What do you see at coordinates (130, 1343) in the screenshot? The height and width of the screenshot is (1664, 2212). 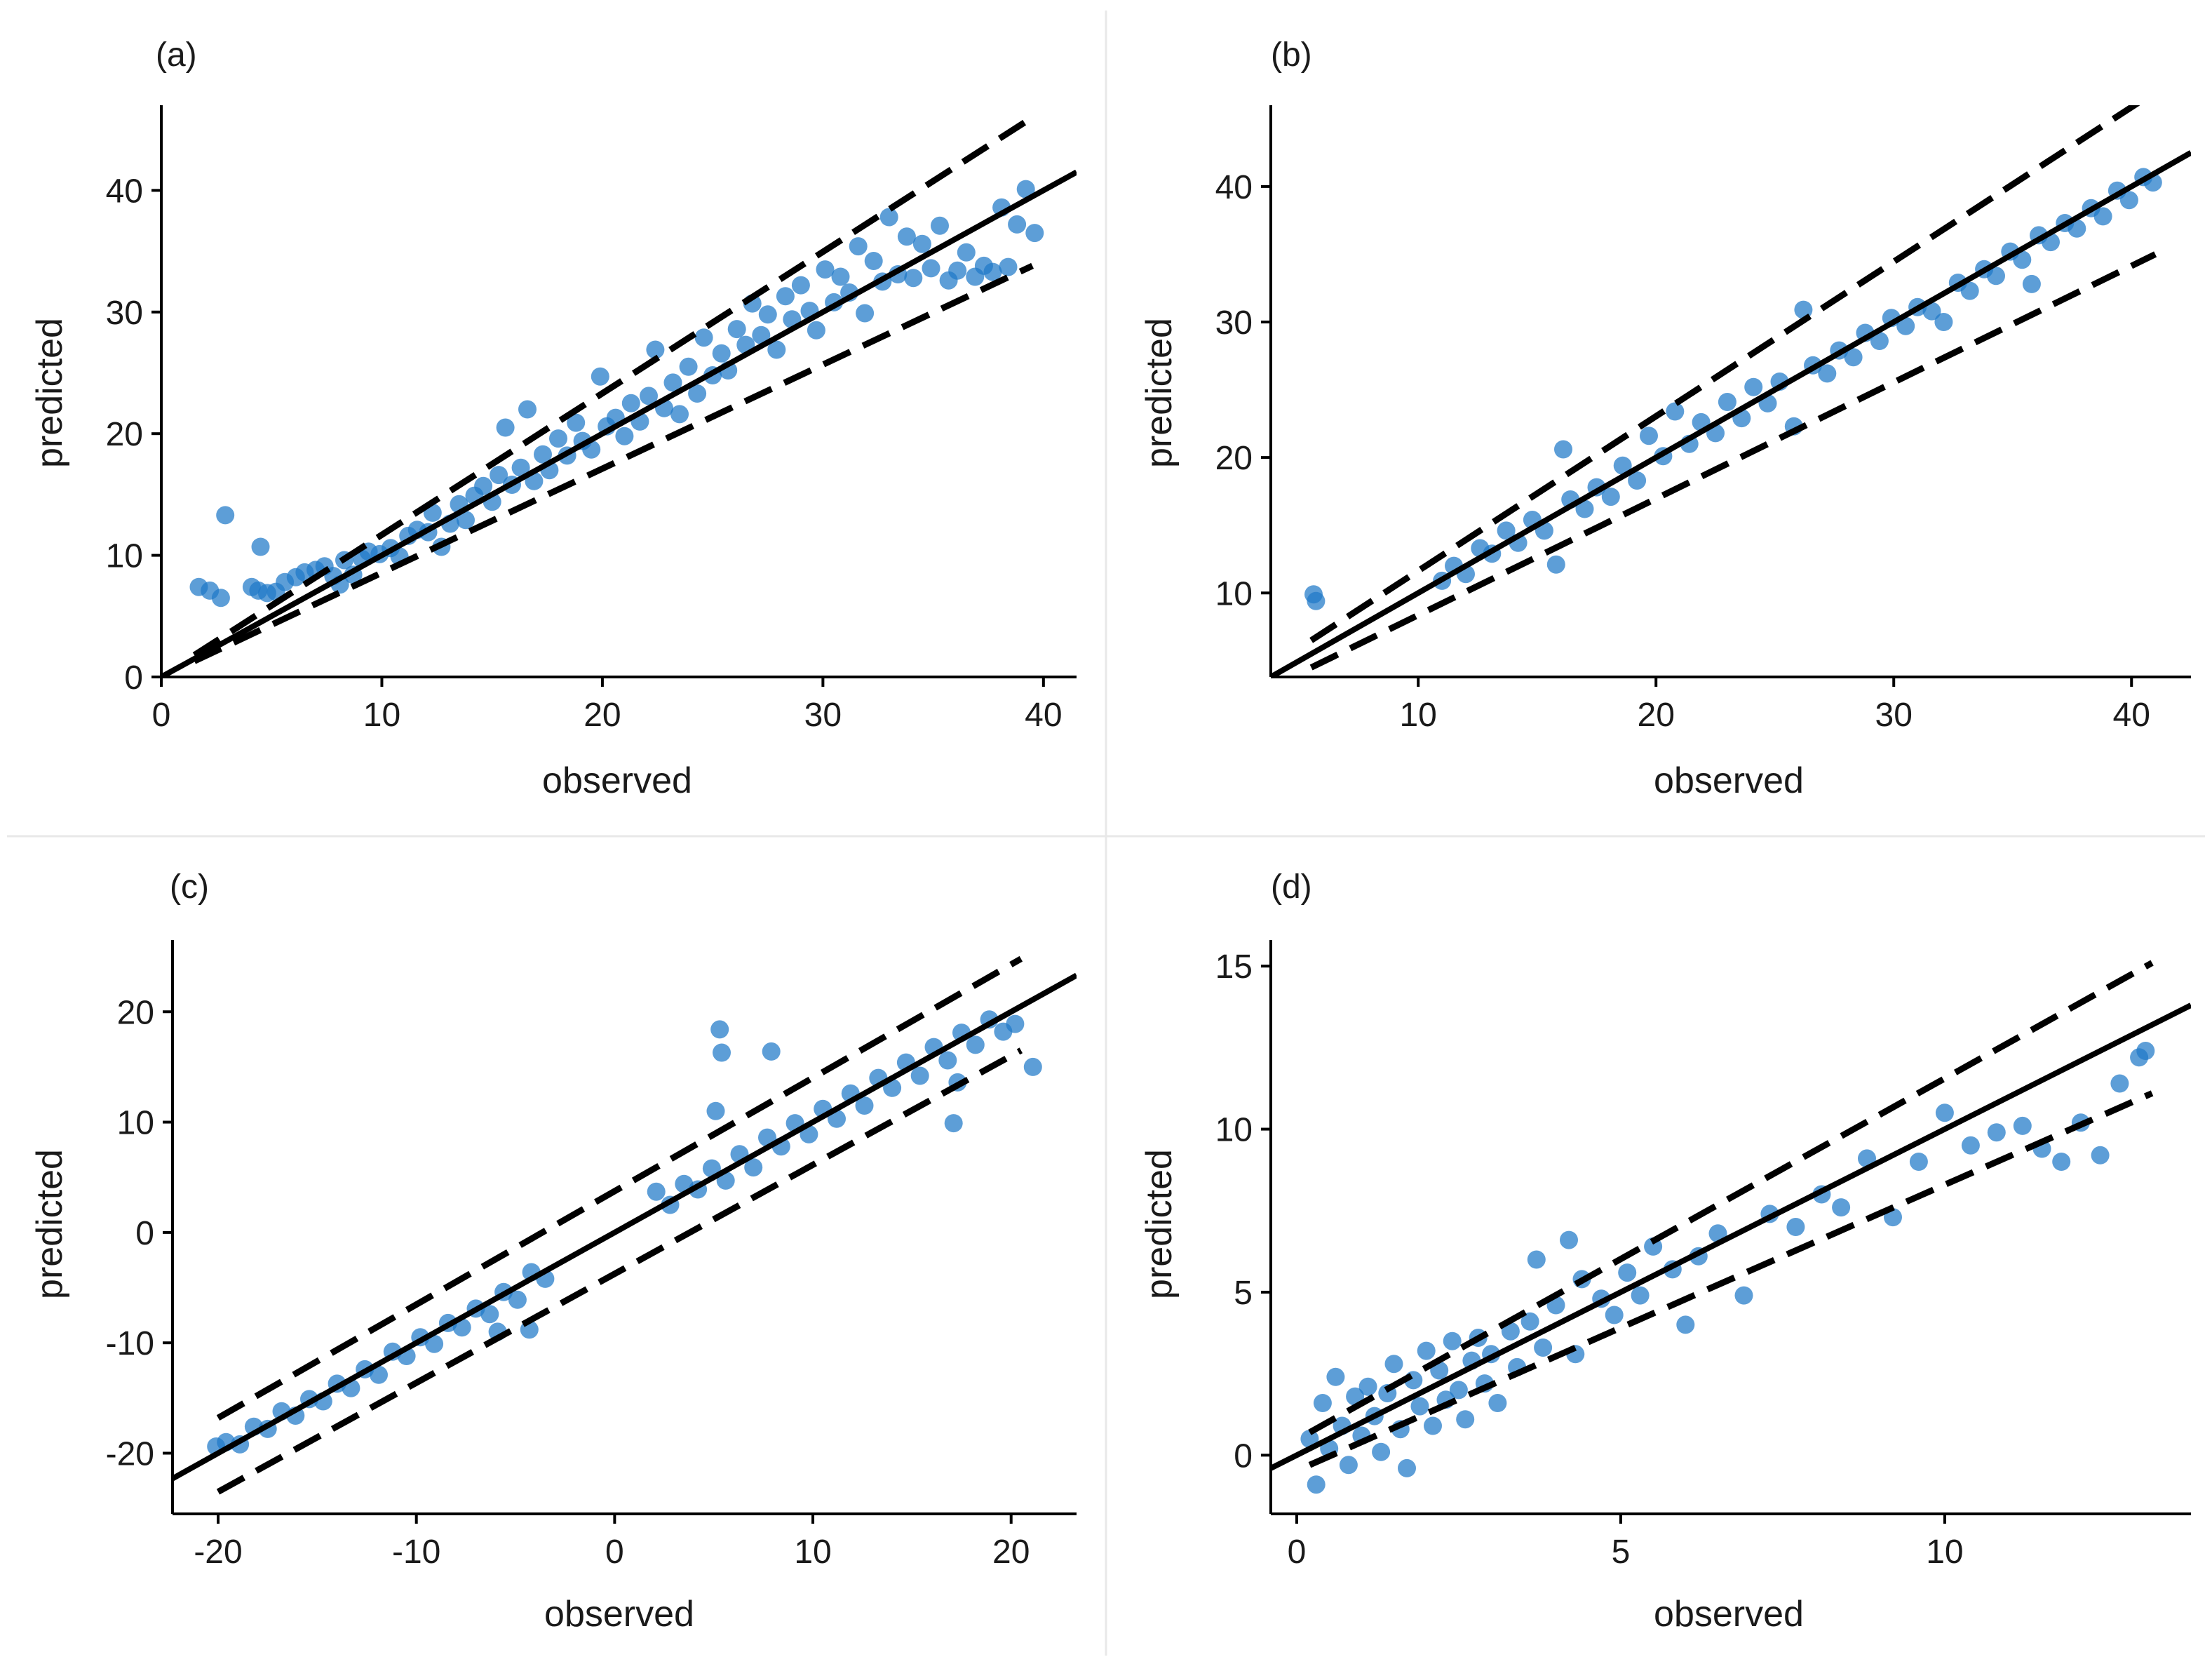 I see `y-tick-label: -10` at bounding box center [130, 1343].